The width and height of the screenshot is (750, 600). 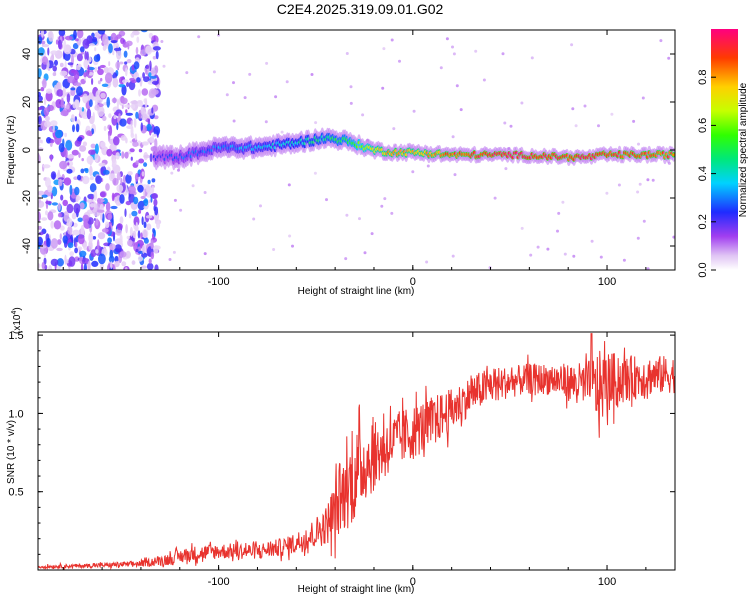 What do you see at coordinates (356, 291) in the screenshot?
I see `spectrogram-x-axis-label: Height of straight line (km)` at bounding box center [356, 291].